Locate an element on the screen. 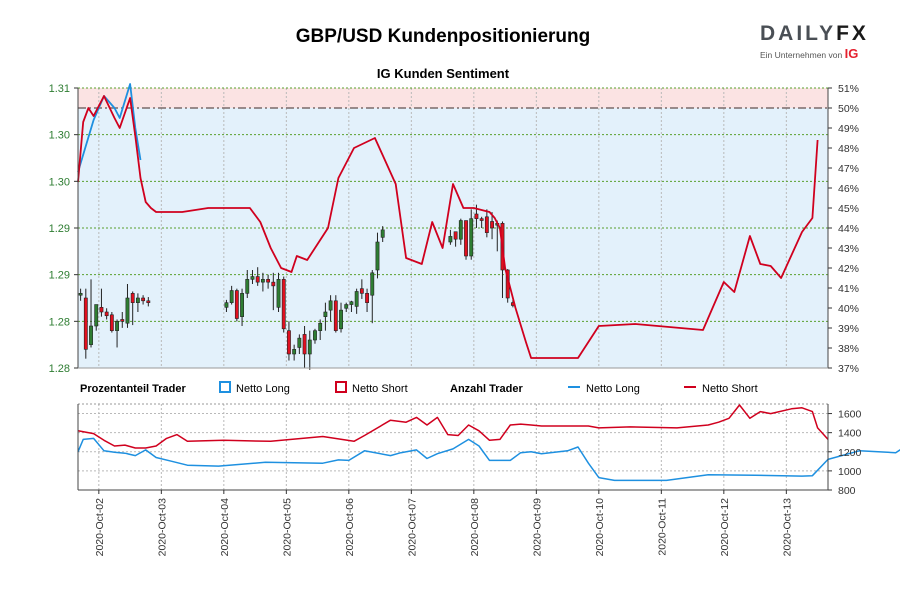  legend-line-label-long: Netto Long is located at coordinates (613, 389).